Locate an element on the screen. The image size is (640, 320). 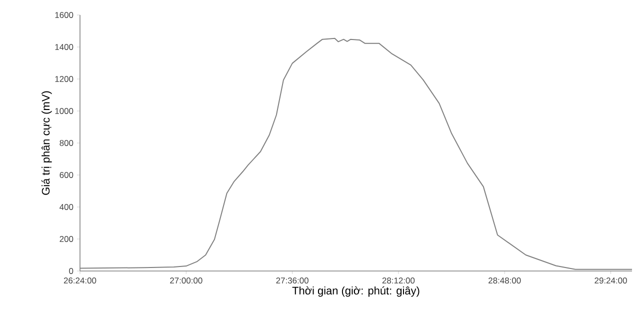
x-tick-label: 28:48:00 is located at coordinates (504, 281).